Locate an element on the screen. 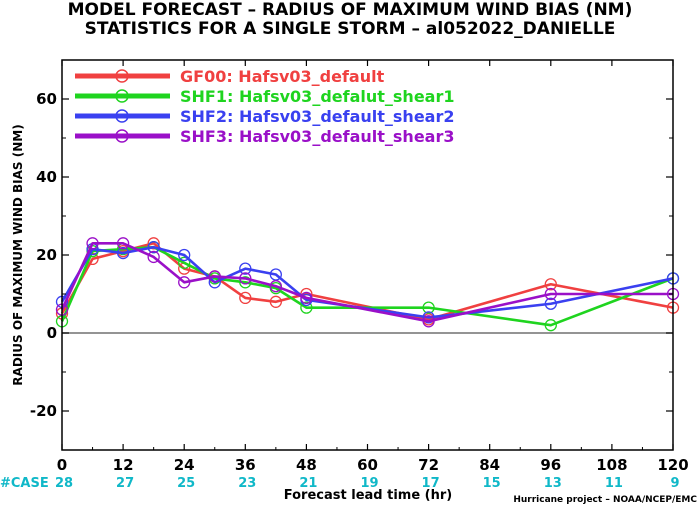 This screenshot has width=700, height=506. case-count: 23 is located at coordinates (247, 483).